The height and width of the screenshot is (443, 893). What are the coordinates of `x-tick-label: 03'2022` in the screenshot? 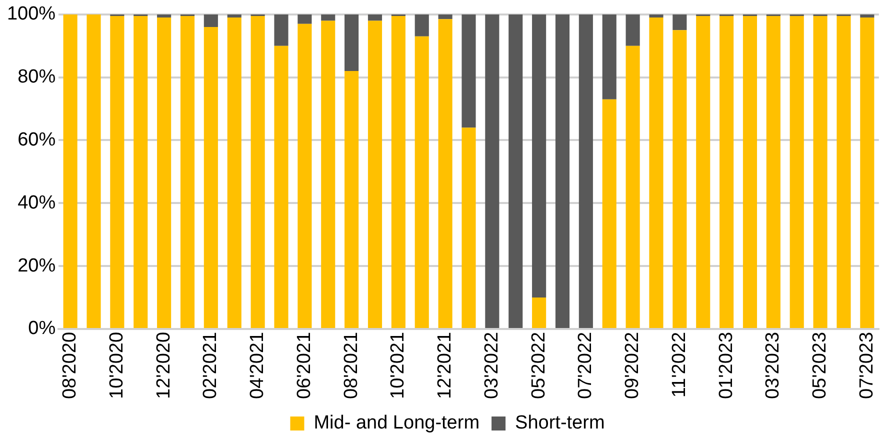 It's located at (491, 365).